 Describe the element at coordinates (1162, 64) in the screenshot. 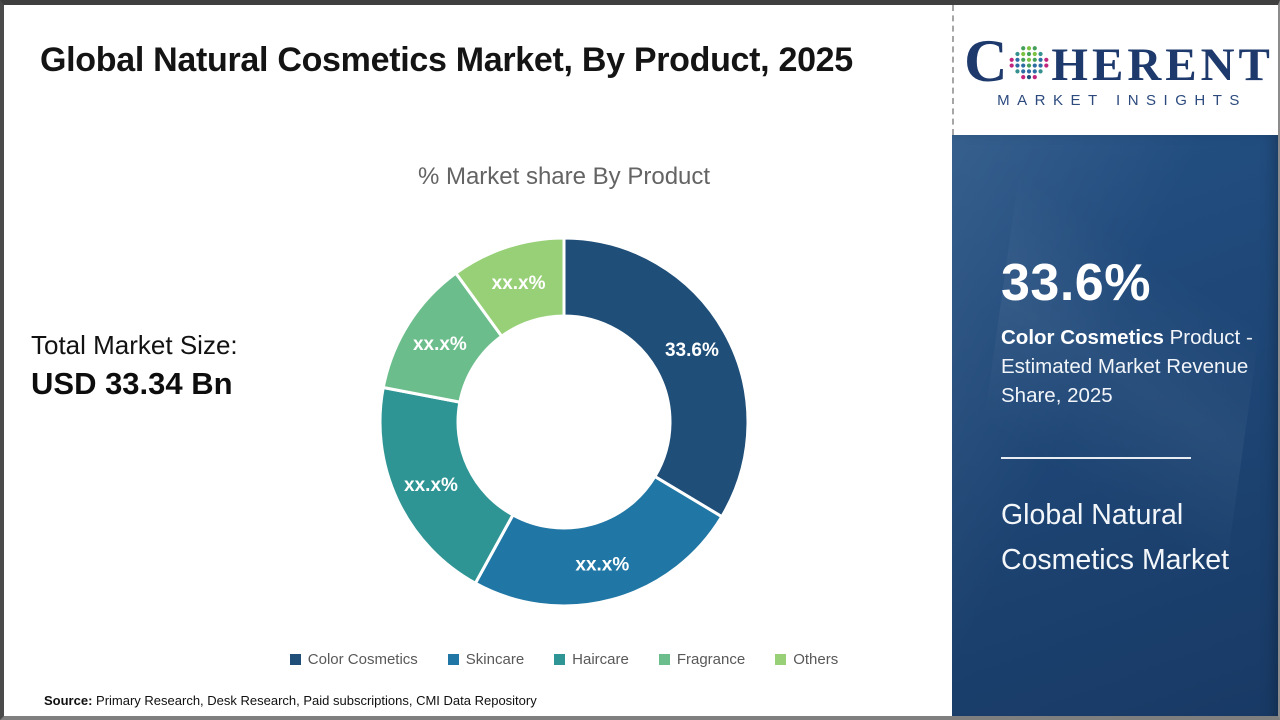

I see `logo-word-rest: HERENT` at that location.